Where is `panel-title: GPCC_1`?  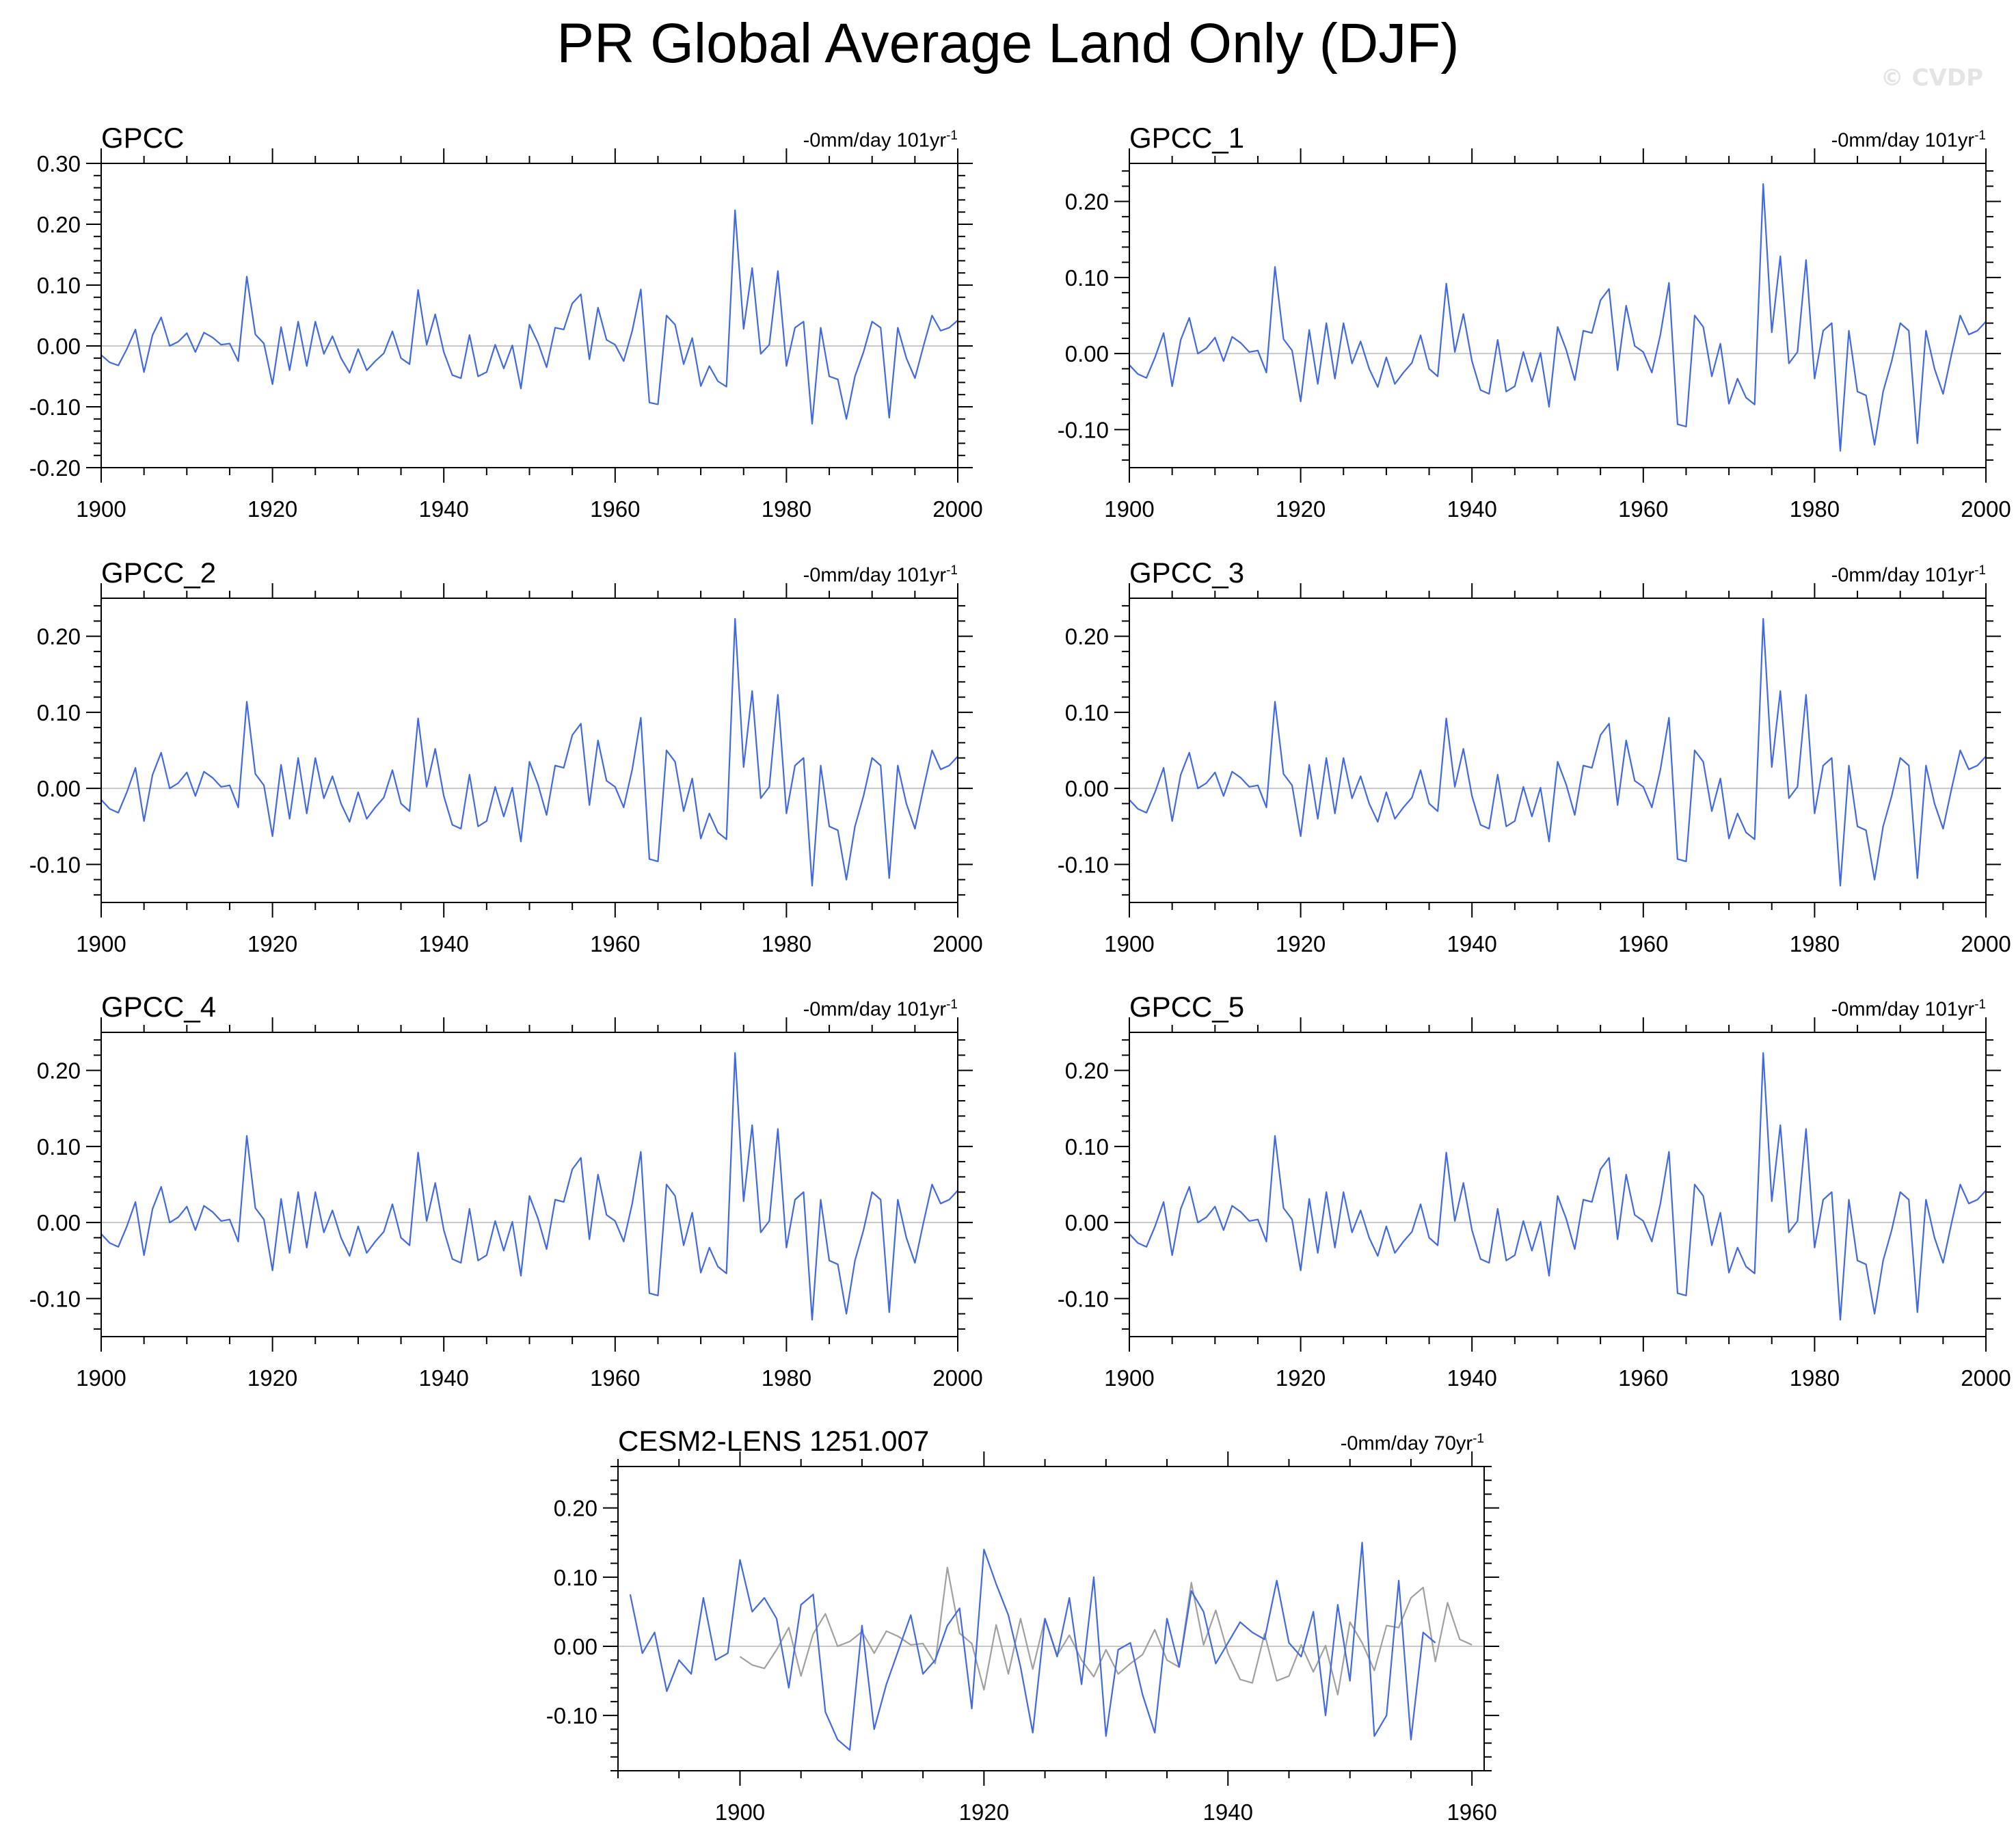
panel-title: GPCC_1 is located at coordinates (1187, 138).